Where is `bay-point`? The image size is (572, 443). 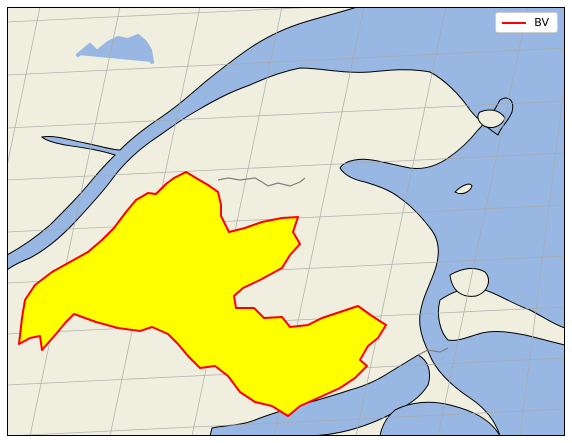
bay-point is located at coordinates (463, 189).